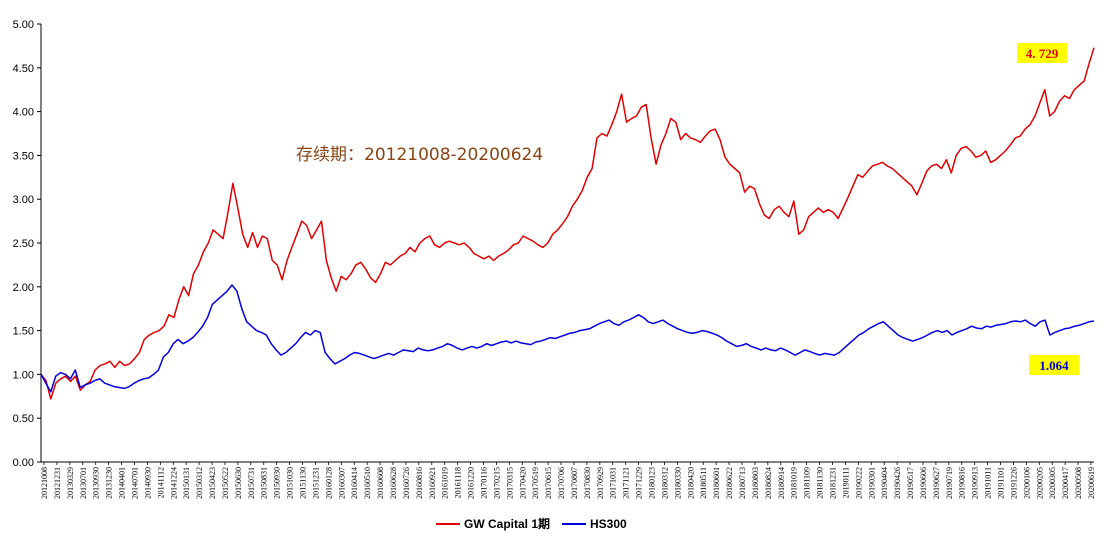 Image resolution: width=1107 pixels, height=541 pixels. I want to click on x-tick-label: 20181130, so click(820, 483).